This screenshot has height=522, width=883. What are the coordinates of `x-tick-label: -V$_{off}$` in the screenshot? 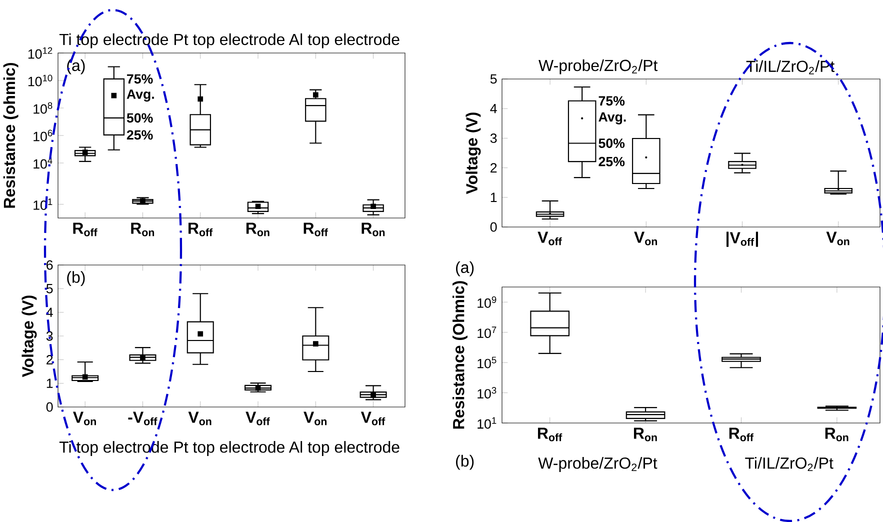 It's located at (143, 419).